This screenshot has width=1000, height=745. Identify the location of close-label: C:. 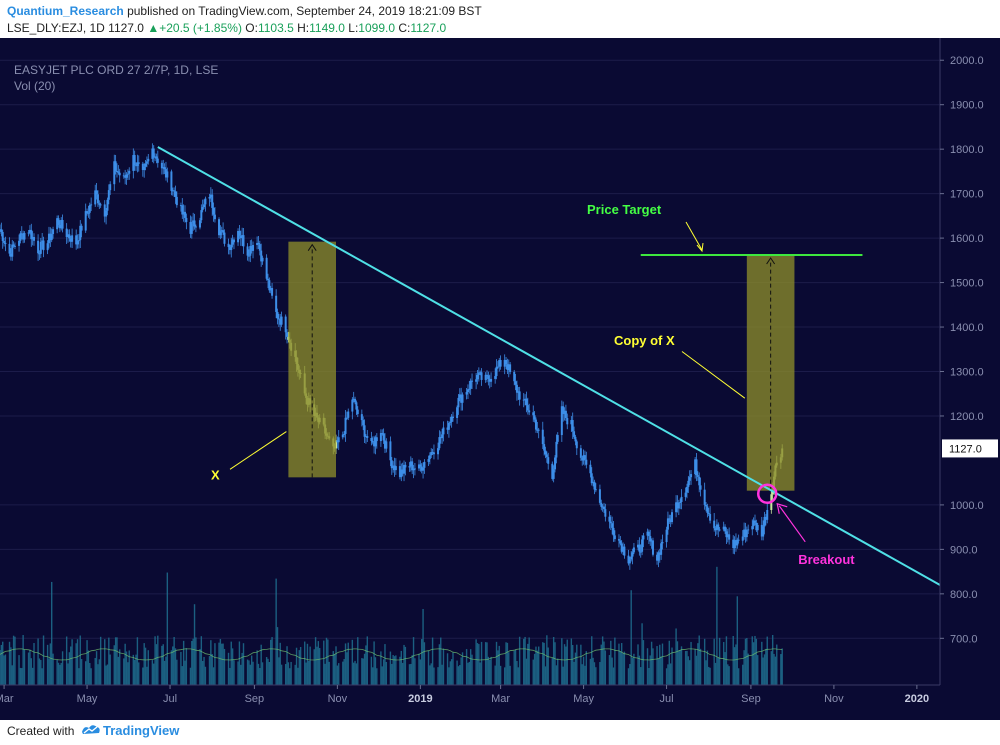
(404, 28).